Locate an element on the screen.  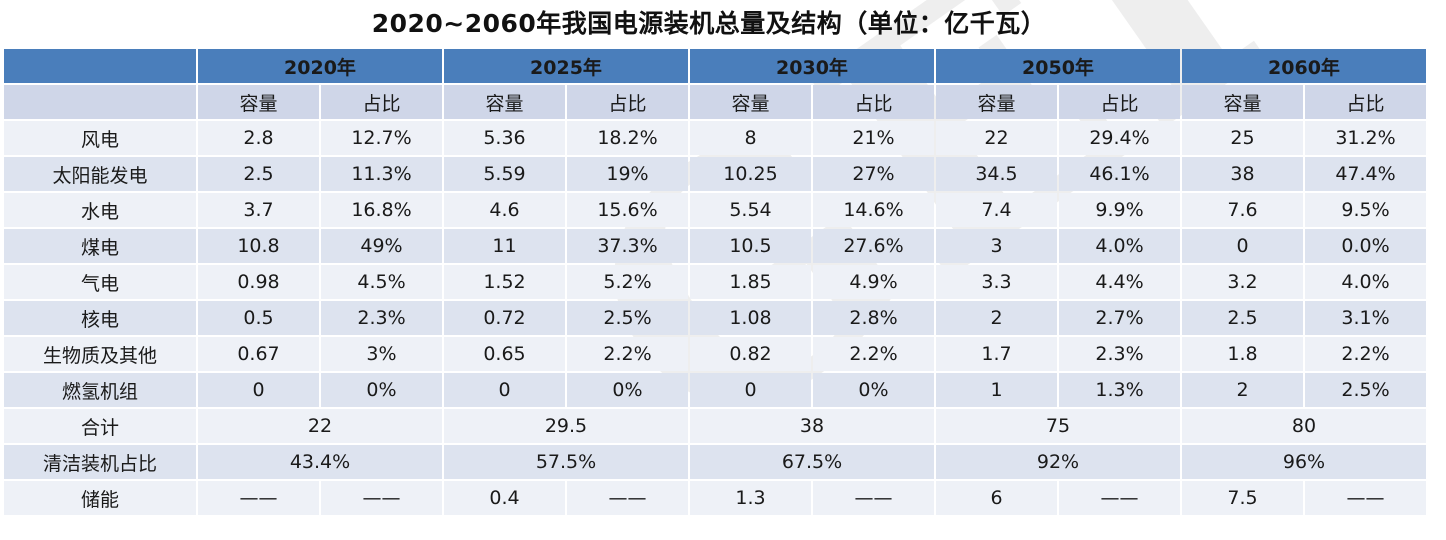
capacity-cell: 2.8 is located at coordinates (258, 138).